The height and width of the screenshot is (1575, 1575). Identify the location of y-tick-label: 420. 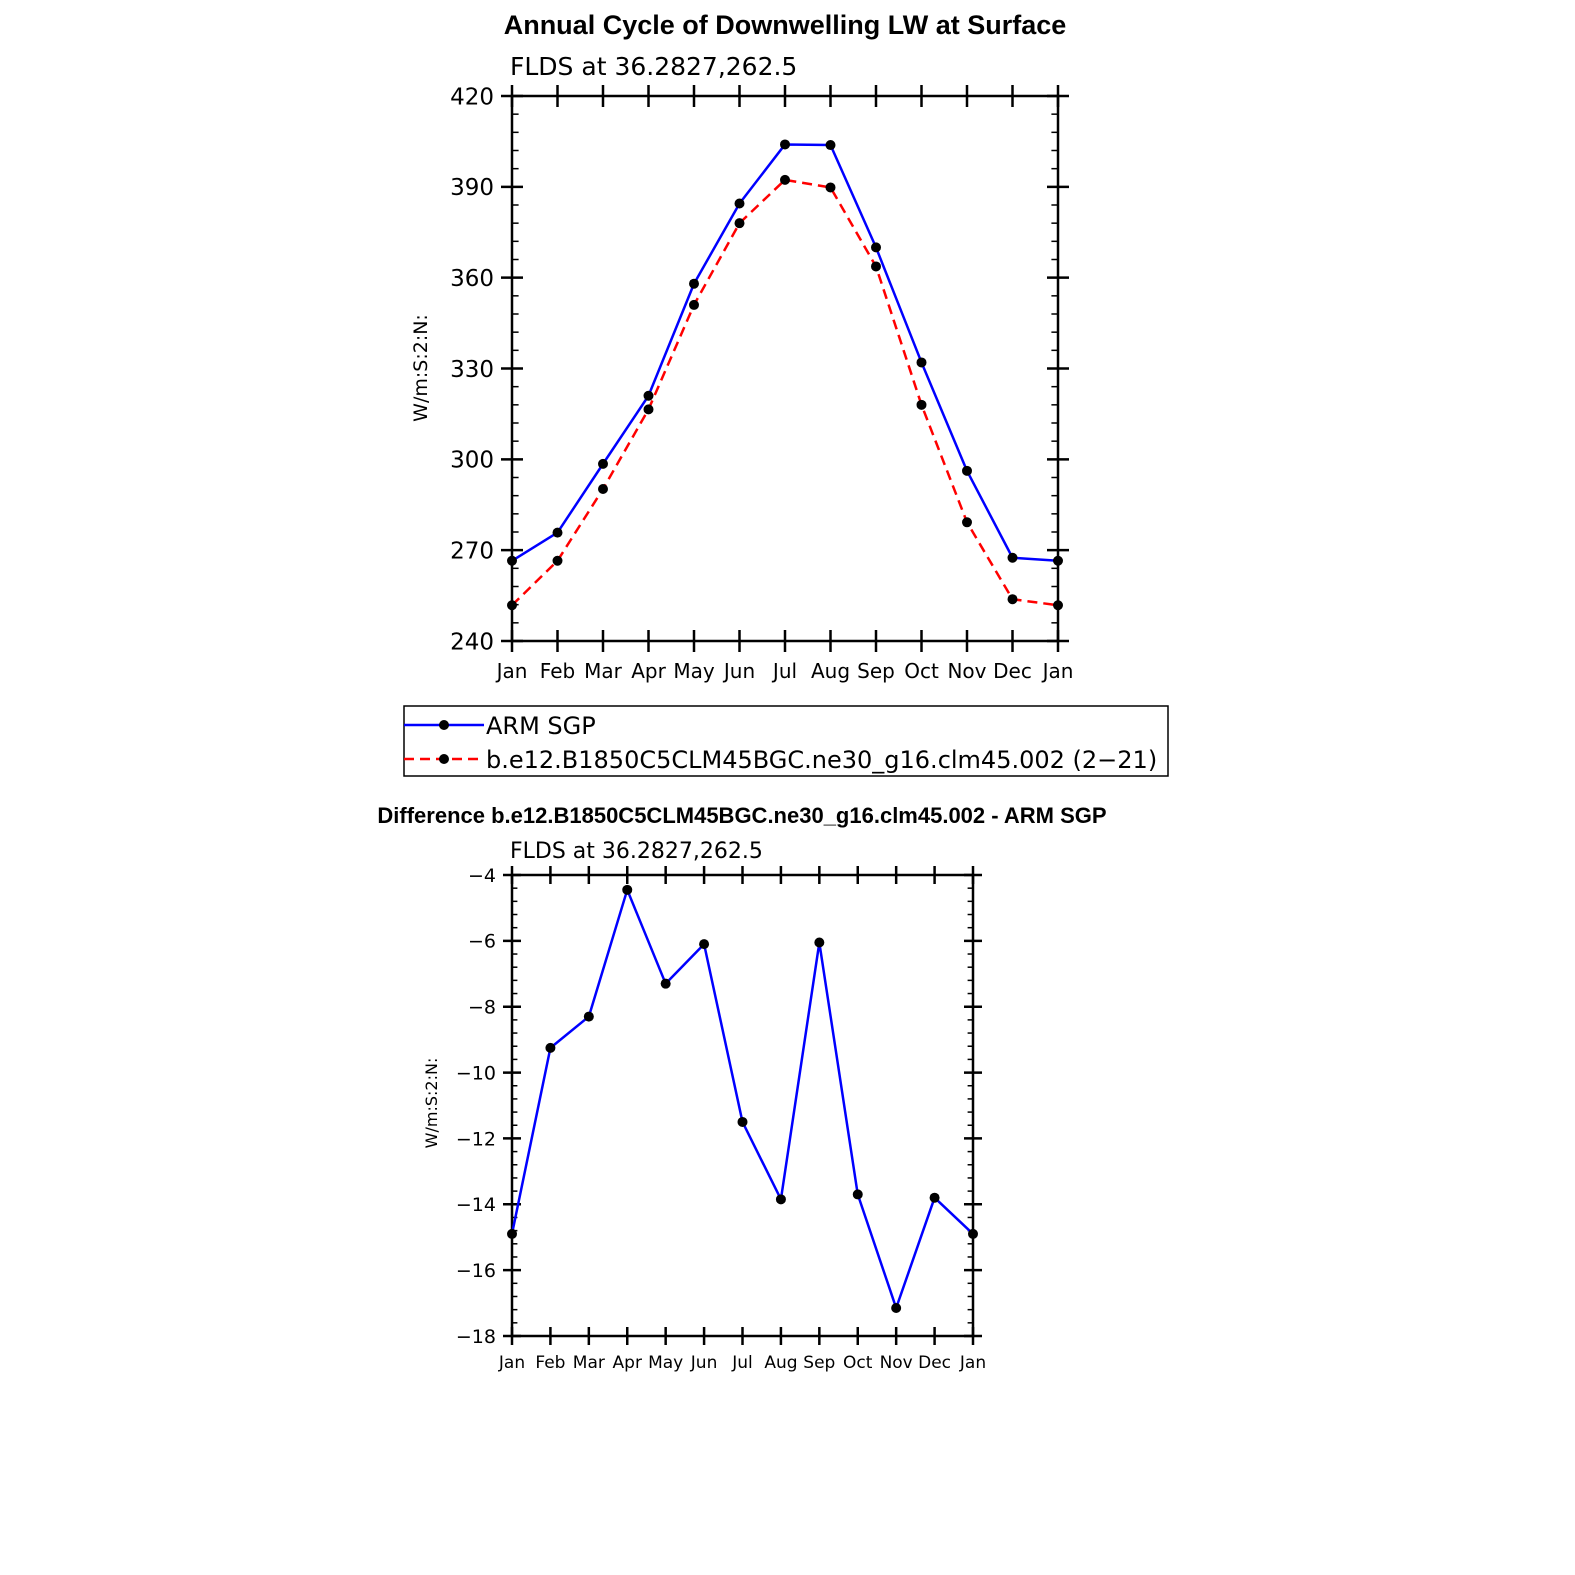
(472, 97).